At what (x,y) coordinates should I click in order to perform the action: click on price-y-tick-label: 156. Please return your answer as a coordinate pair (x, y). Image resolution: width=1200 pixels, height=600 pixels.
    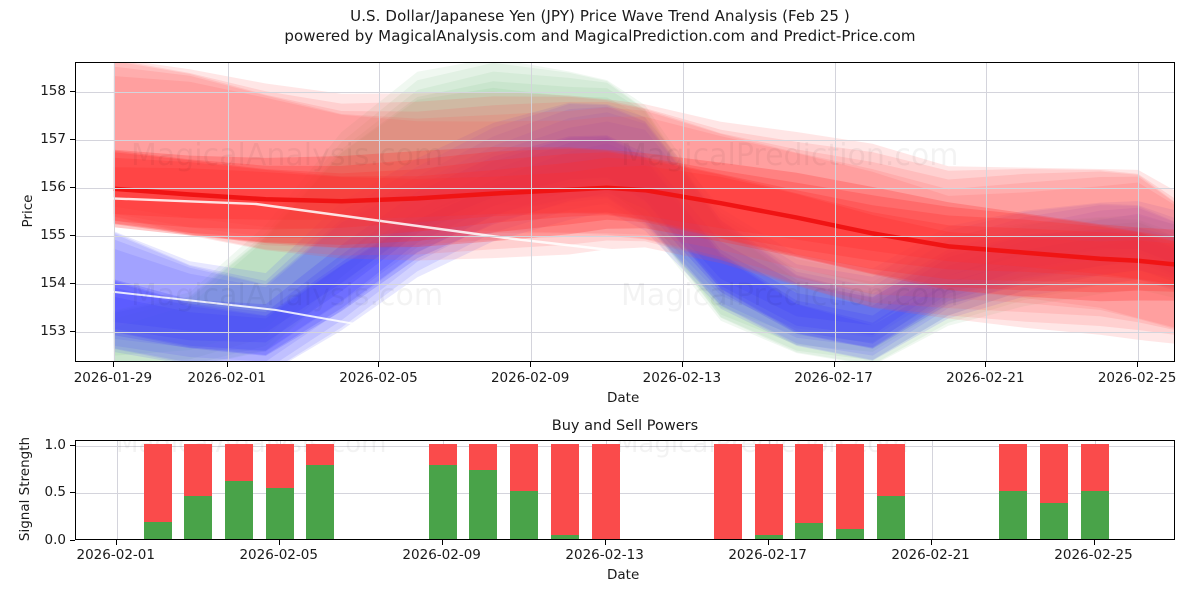
    Looking at the image, I should click on (53, 186).